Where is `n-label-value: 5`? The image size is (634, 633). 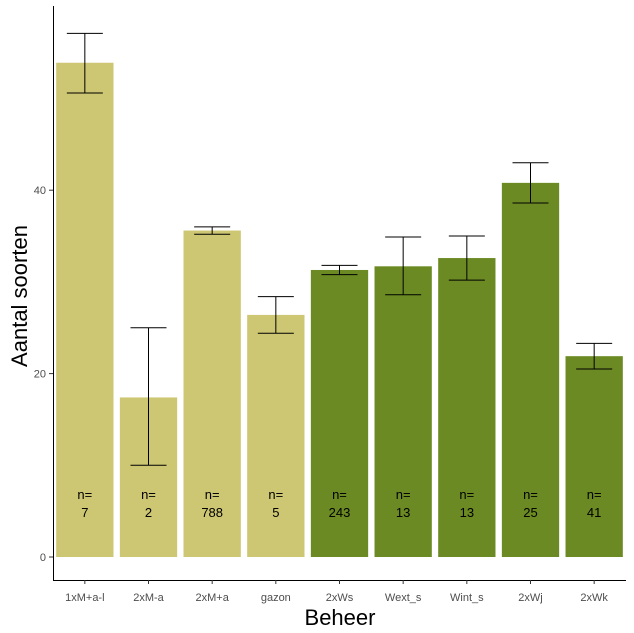 n-label-value: 5 is located at coordinates (275, 512).